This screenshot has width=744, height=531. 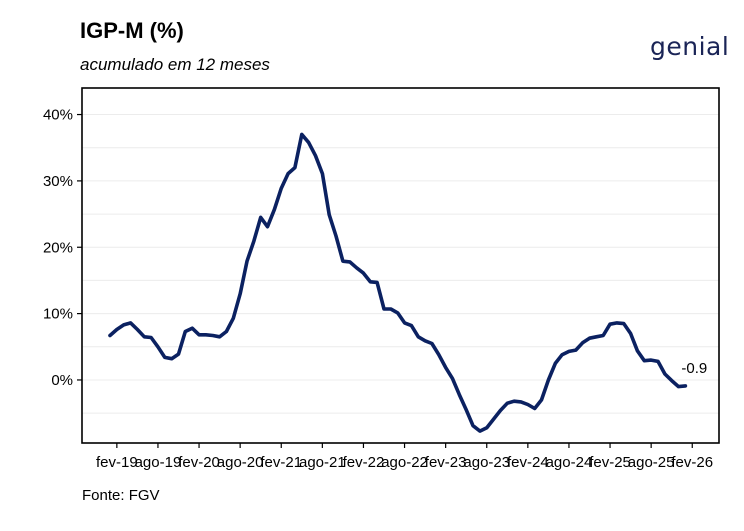 What do you see at coordinates (58, 314) in the screenshot?
I see `y-tick-label: 10%` at bounding box center [58, 314].